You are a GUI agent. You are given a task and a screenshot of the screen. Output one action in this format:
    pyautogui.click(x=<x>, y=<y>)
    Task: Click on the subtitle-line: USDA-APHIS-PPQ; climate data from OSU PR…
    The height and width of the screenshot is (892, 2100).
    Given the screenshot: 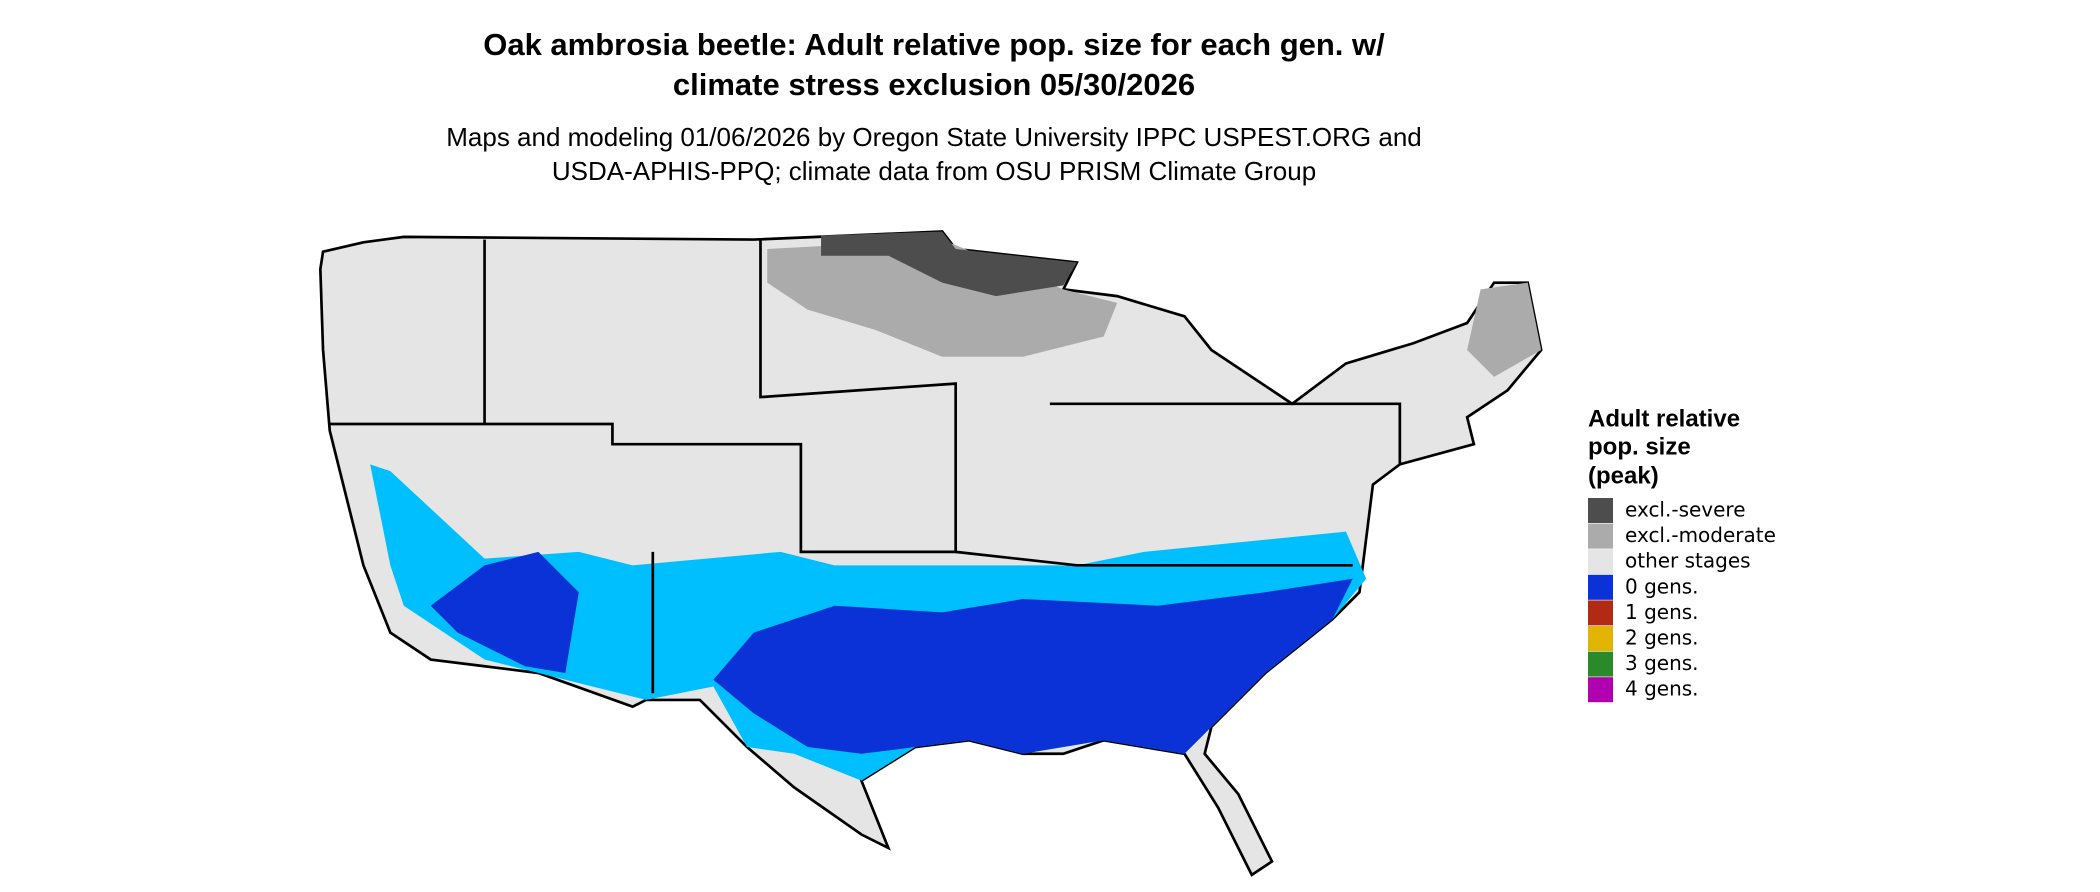 What is the action you would take?
    pyautogui.click(x=934, y=171)
    